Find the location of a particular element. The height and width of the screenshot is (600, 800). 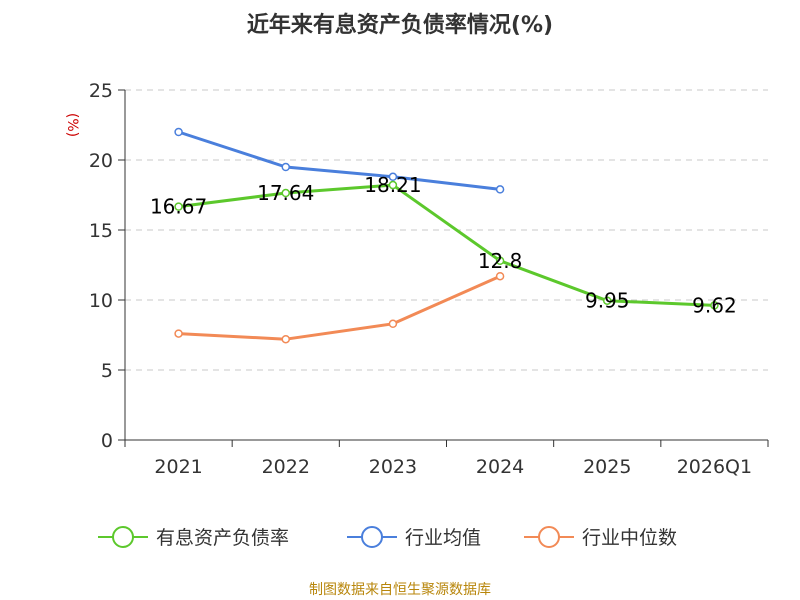

legend-item-2: 行业中位数 is located at coordinates (600, 538).